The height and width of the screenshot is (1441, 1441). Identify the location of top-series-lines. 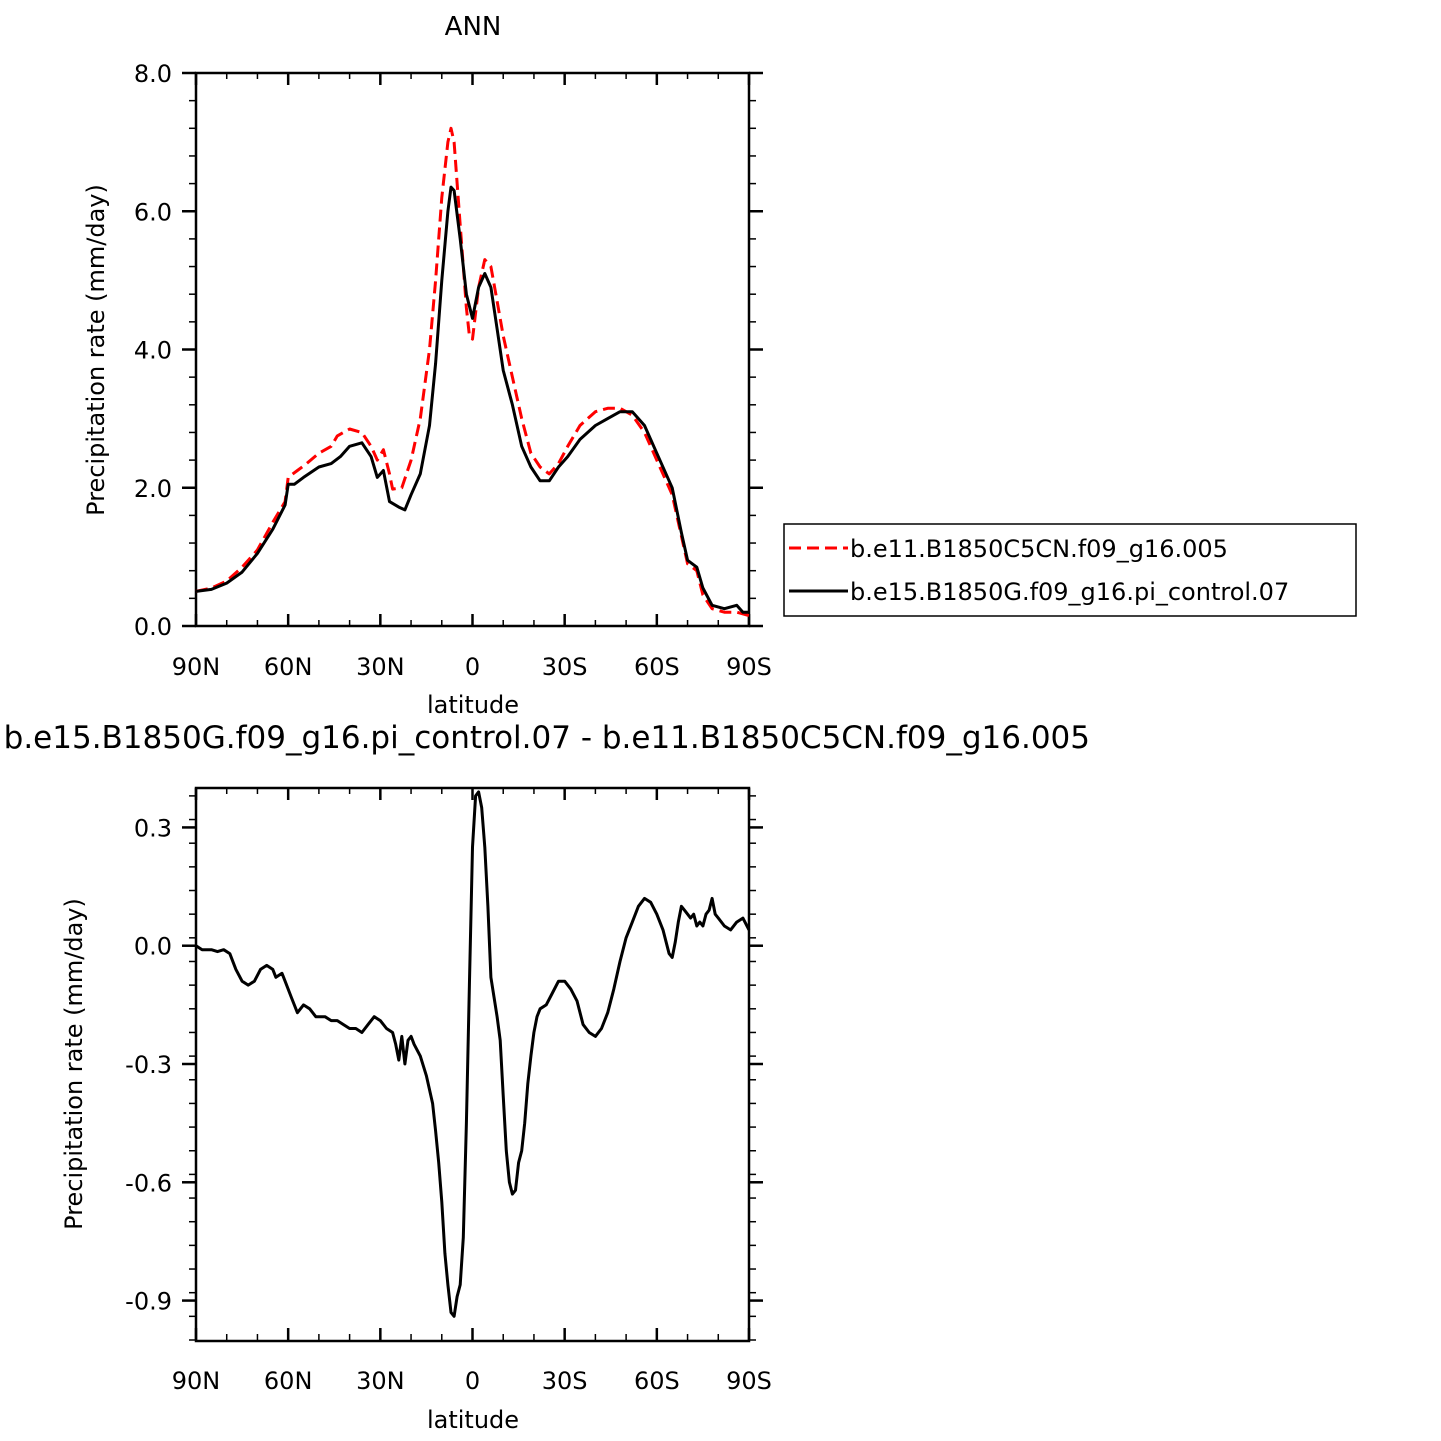
(472, 372).